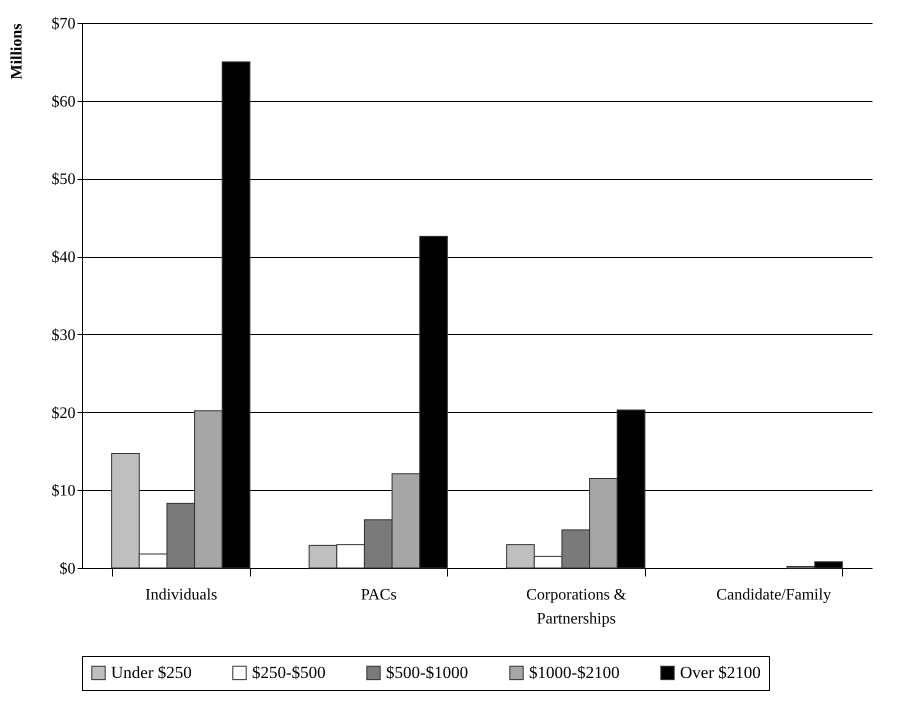 The image size is (911, 702). Describe the element at coordinates (64, 413) in the screenshot. I see `y-tick-label: $20` at that location.